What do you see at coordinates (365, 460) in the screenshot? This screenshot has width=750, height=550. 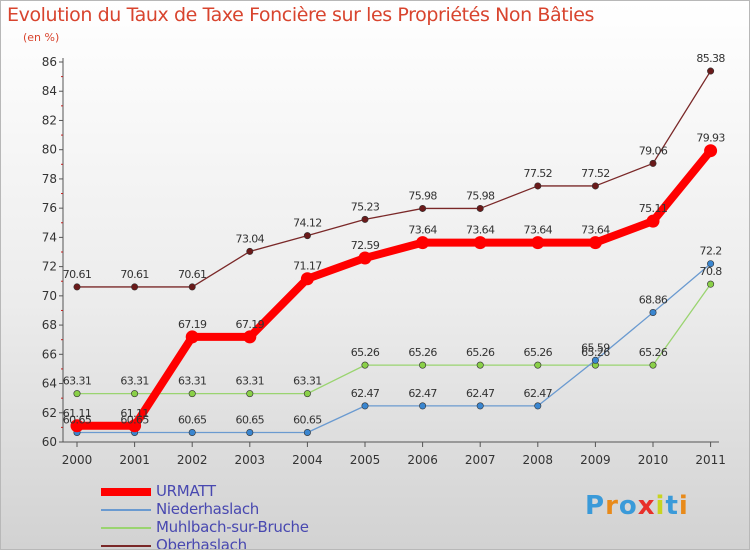 I see `x-tick-label: 2005` at bounding box center [365, 460].